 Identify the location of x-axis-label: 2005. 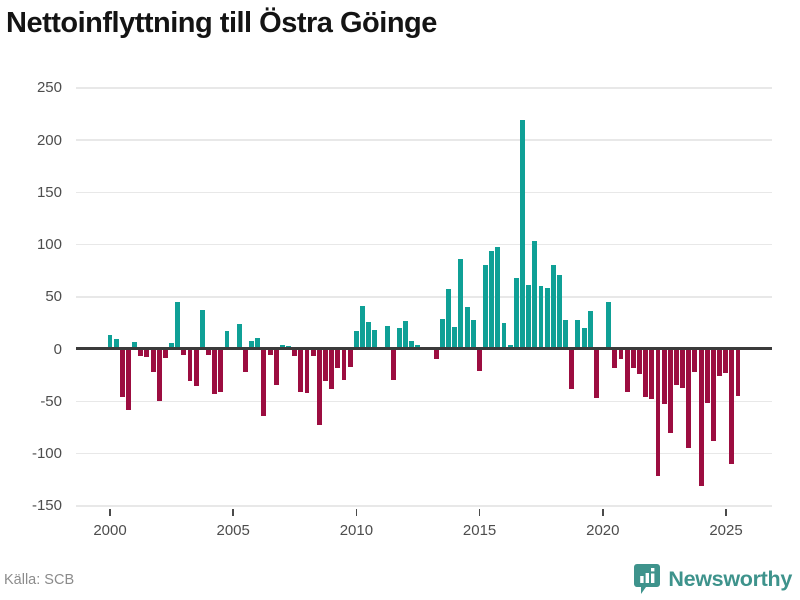
(233, 530).